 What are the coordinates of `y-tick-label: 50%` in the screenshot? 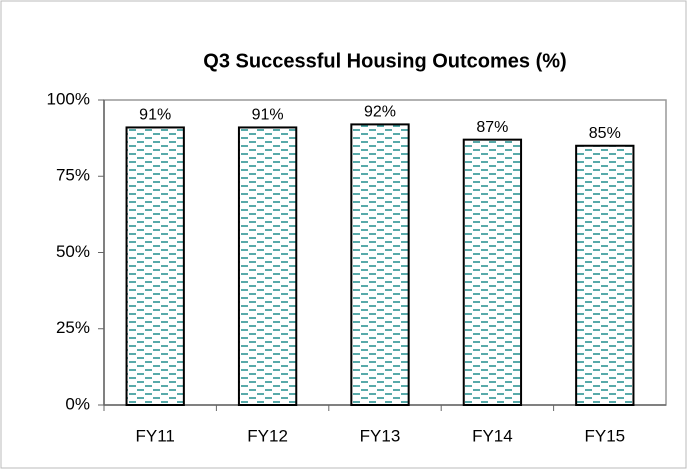 It's located at (73, 251).